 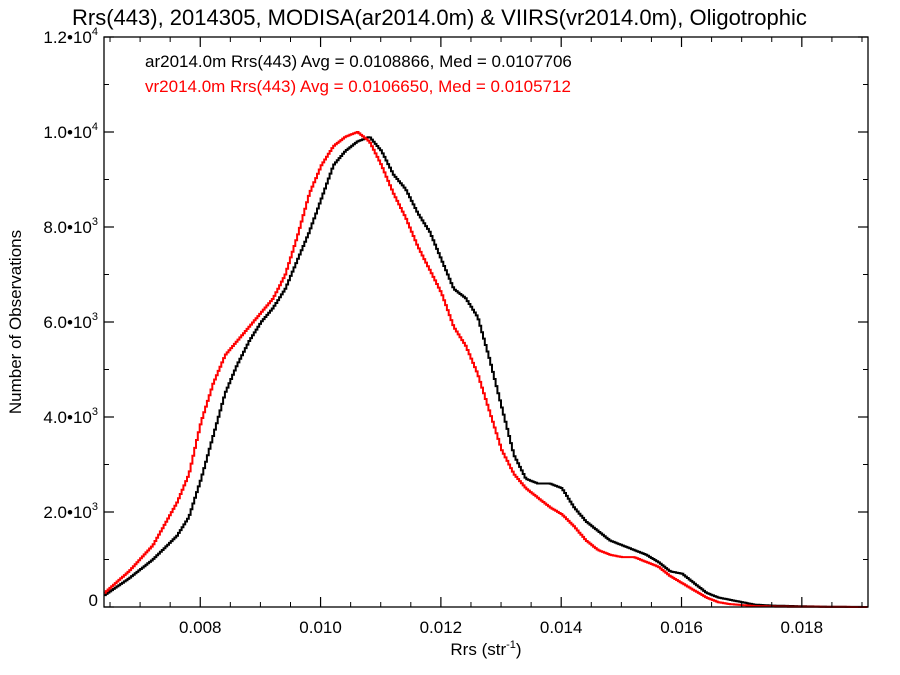 What do you see at coordinates (320, 627) in the screenshot?
I see `x-tick-label: 0.010` at bounding box center [320, 627].